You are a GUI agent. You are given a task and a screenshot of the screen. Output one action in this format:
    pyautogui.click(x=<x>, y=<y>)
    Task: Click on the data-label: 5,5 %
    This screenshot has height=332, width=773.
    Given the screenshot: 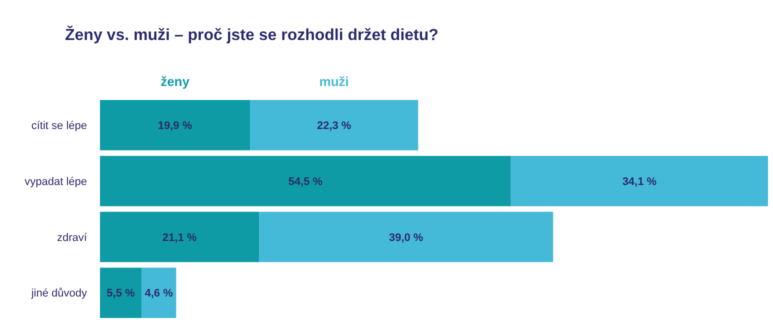 What is the action you would take?
    pyautogui.click(x=121, y=294)
    